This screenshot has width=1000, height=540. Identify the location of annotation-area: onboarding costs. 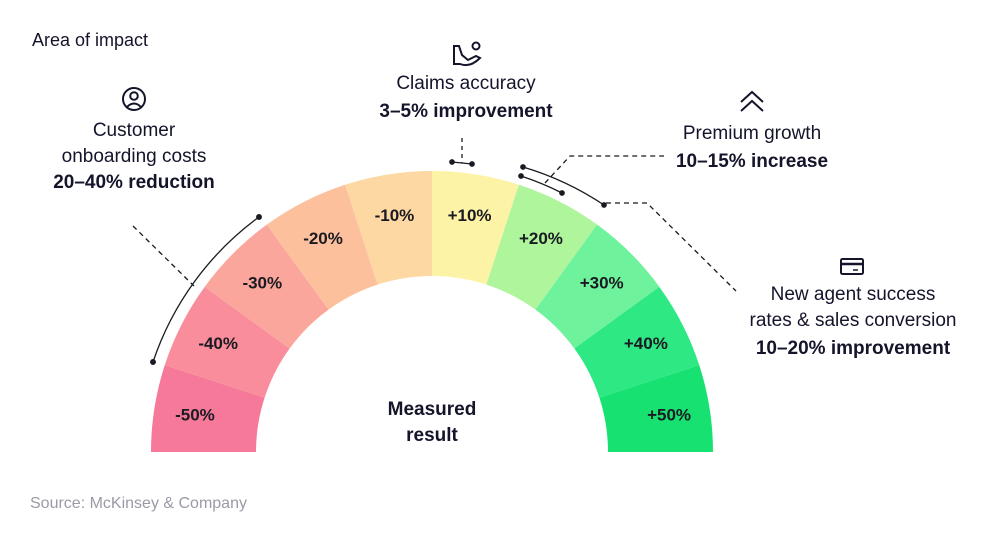
(134, 156).